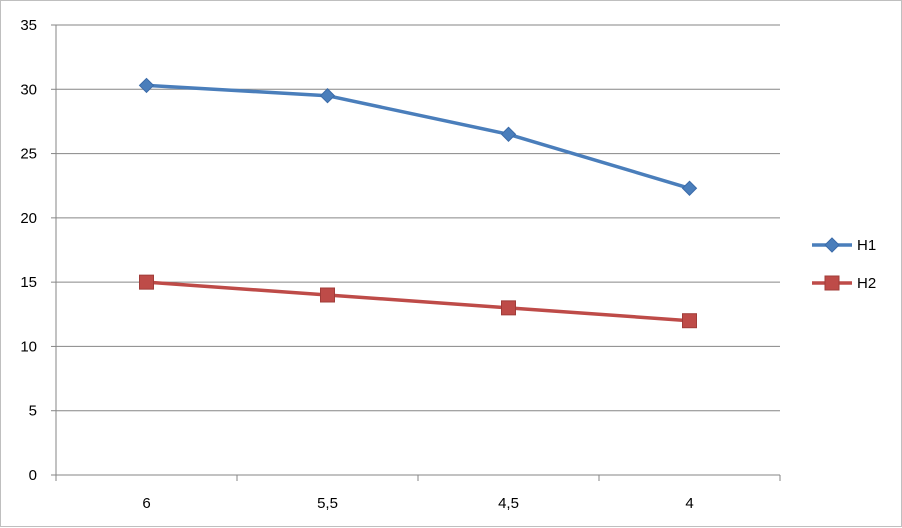 The width and height of the screenshot is (902, 528). I want to click on y-tick-label: 25, so click(28, 154).